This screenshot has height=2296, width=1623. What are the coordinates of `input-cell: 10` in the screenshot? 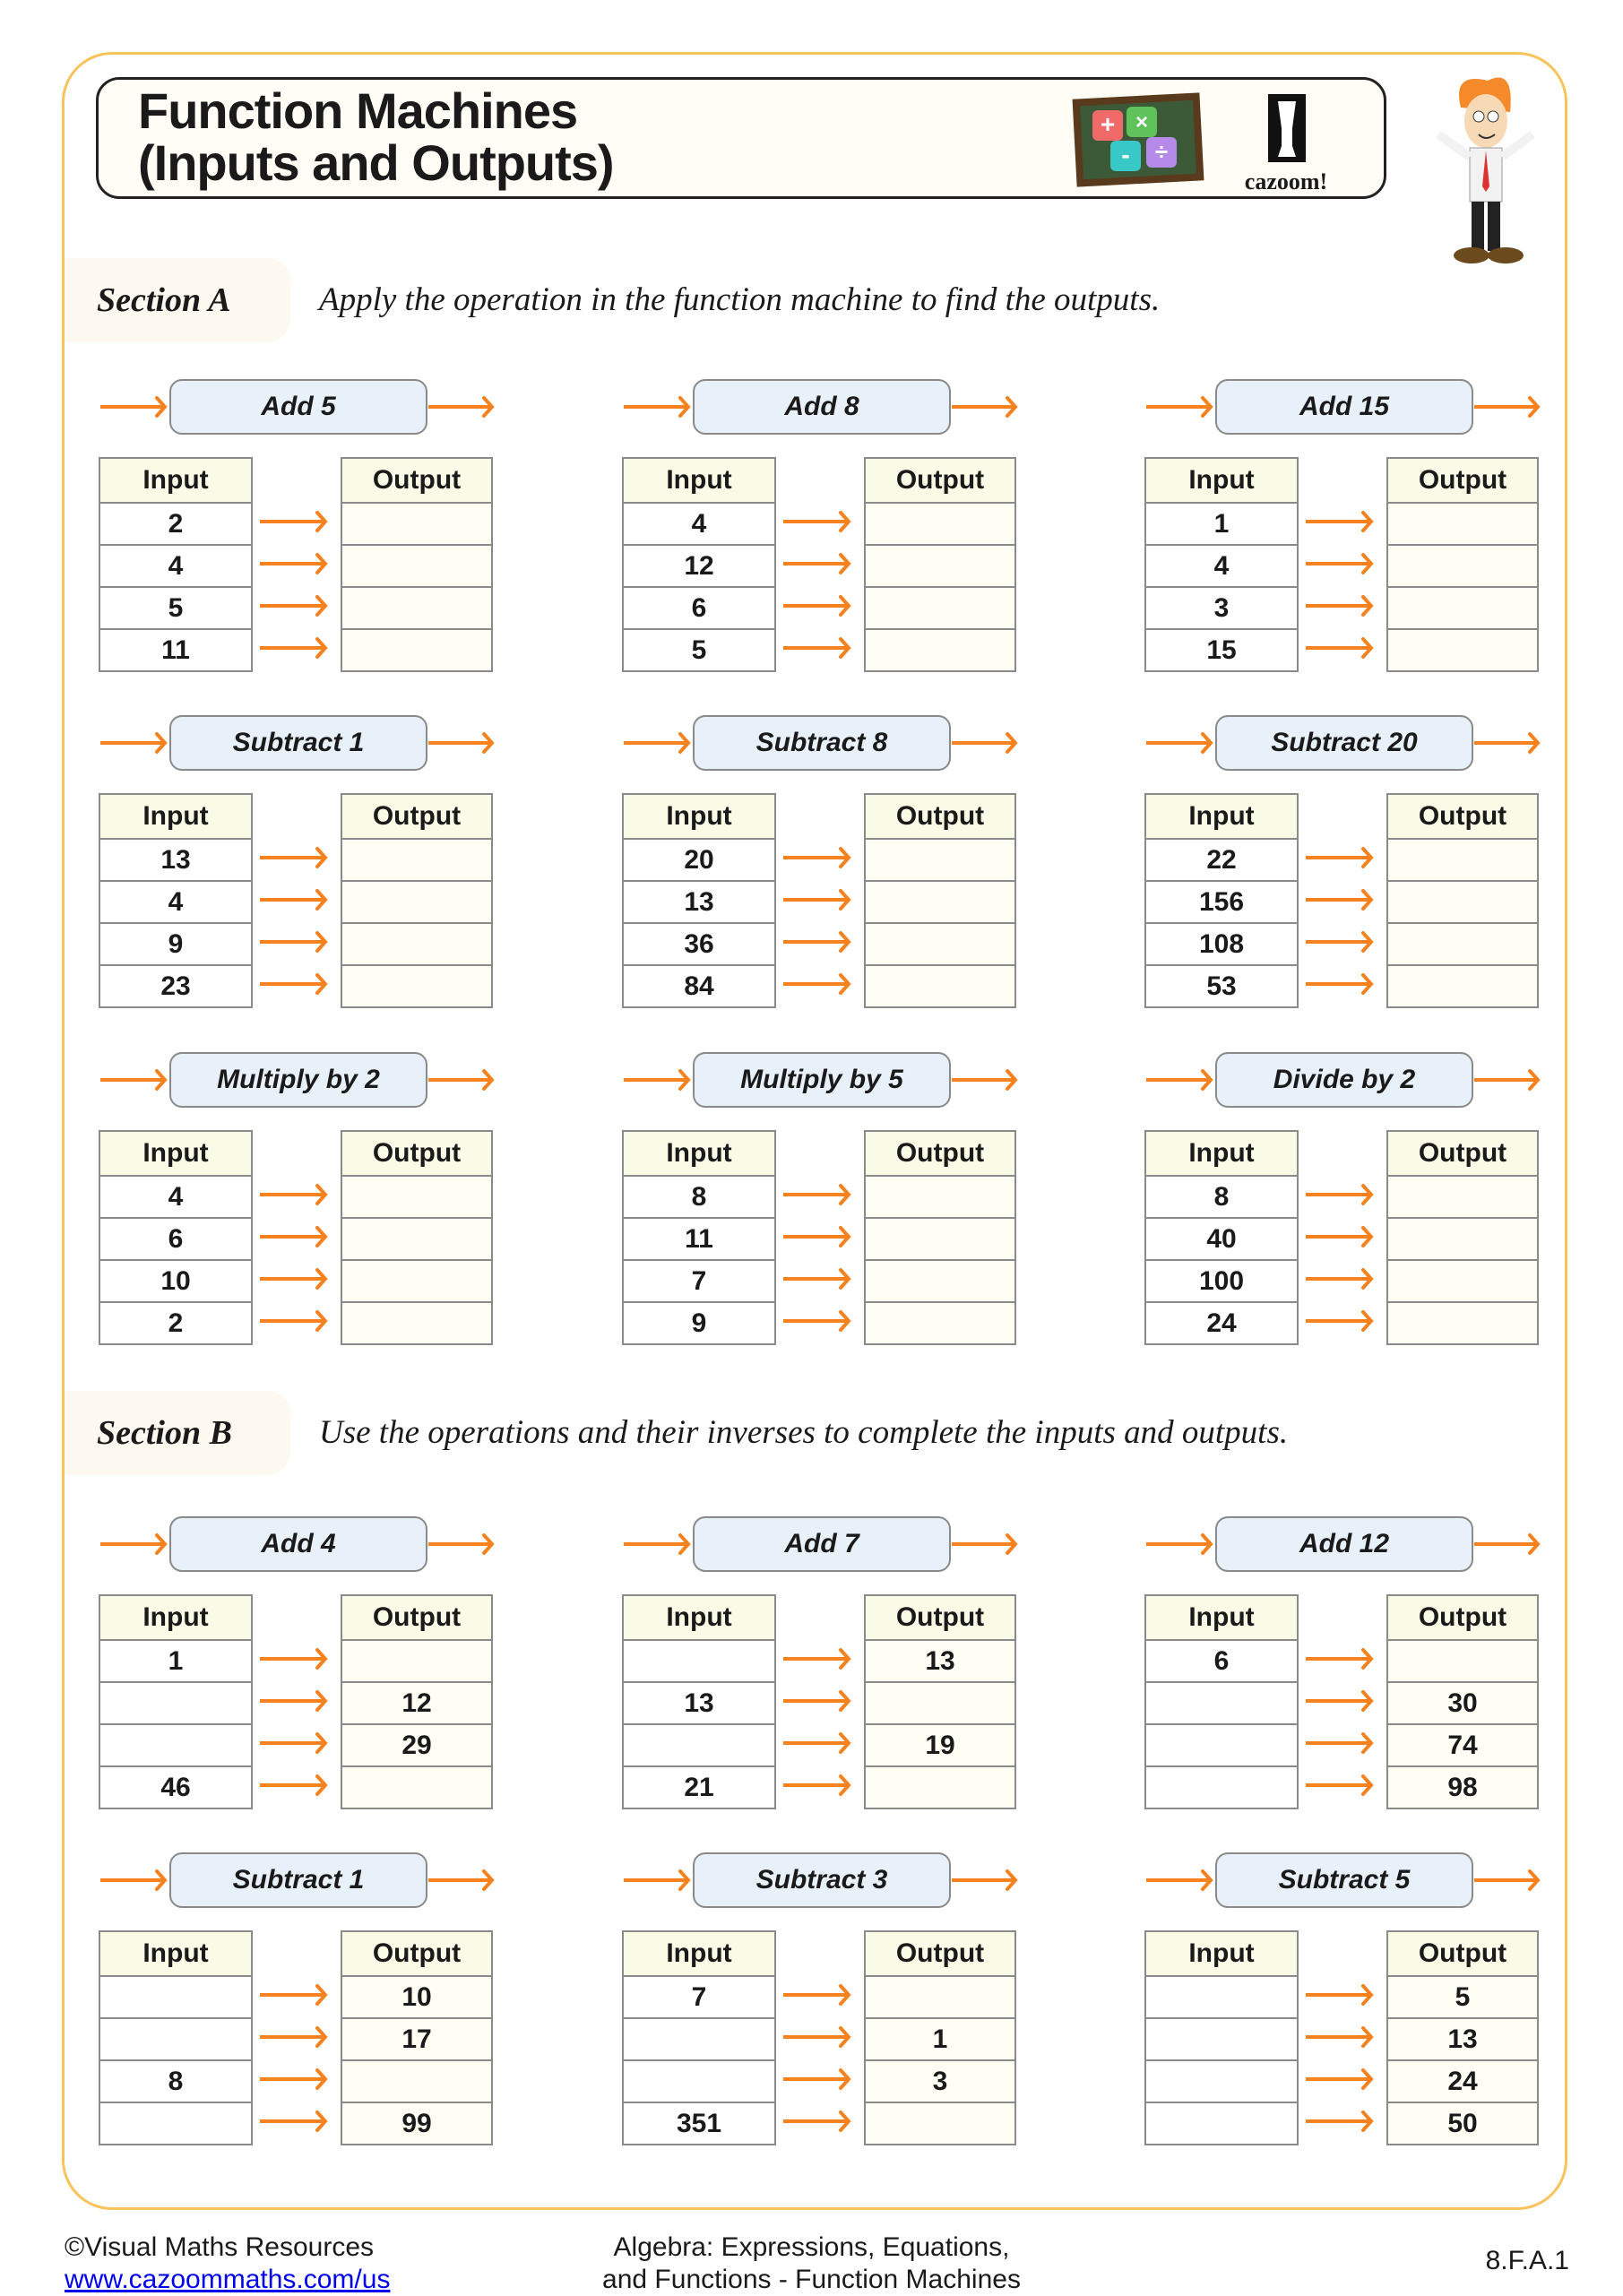 It's located at (176, 1281).